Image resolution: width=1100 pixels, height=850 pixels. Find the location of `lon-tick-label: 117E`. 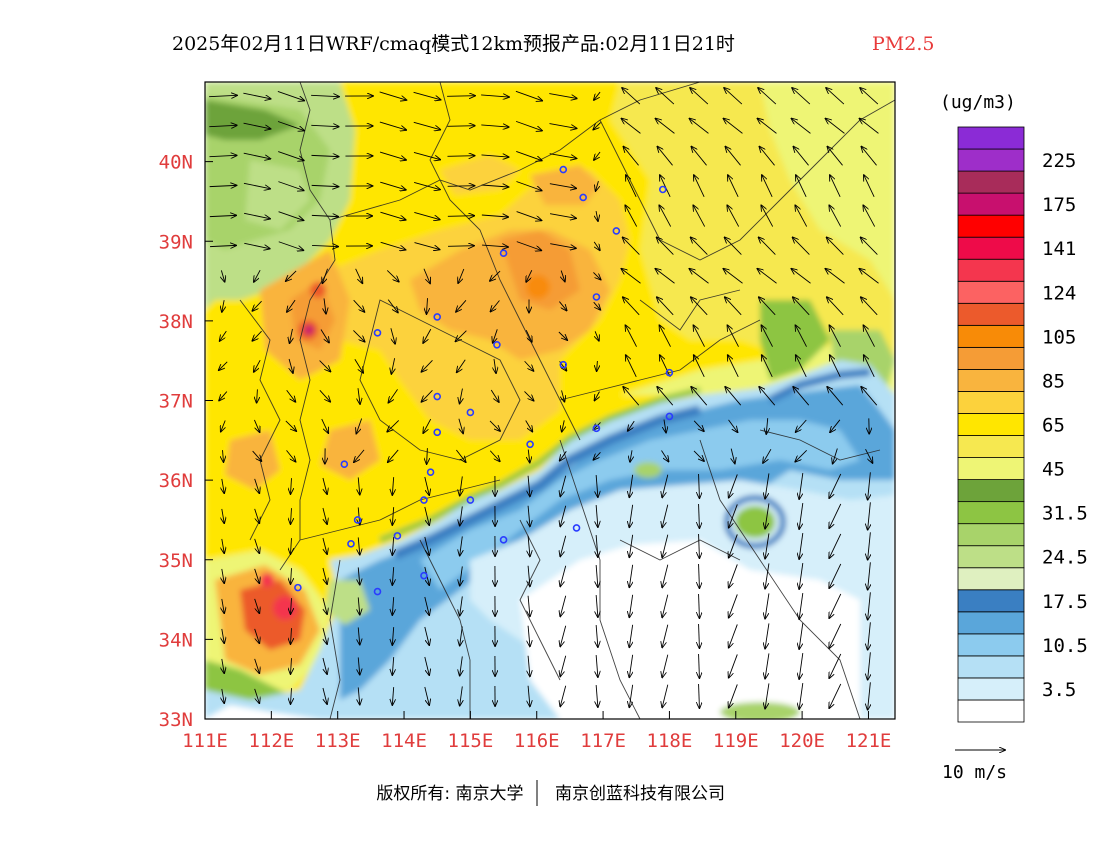

lon-tick-label: 117E is located at coordinates (603, 741).